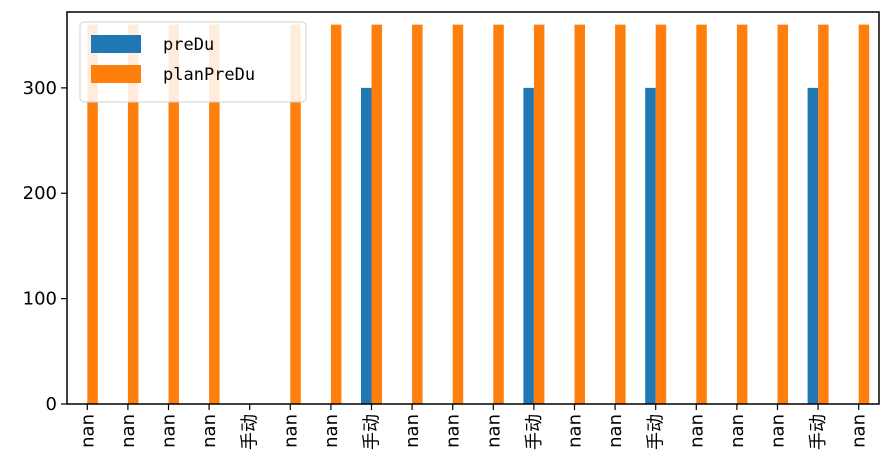 Image resolution: width=881 pixels, height=471 pixels. What do you see at coordinates (40, 299) in the screenshot?
I see `y-tick-label-1: 100` at bounding box center [40, 299].